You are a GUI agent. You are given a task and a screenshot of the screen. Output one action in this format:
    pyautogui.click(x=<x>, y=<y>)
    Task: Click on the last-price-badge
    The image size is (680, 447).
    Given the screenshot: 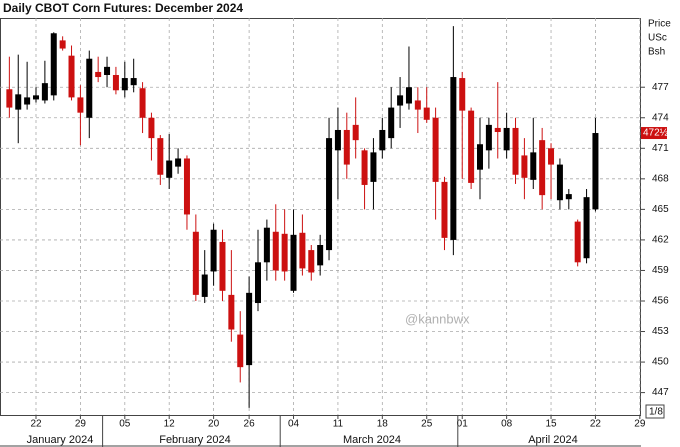 What is the action you would take?
    pyautogui.click(x=654, y=133)
    